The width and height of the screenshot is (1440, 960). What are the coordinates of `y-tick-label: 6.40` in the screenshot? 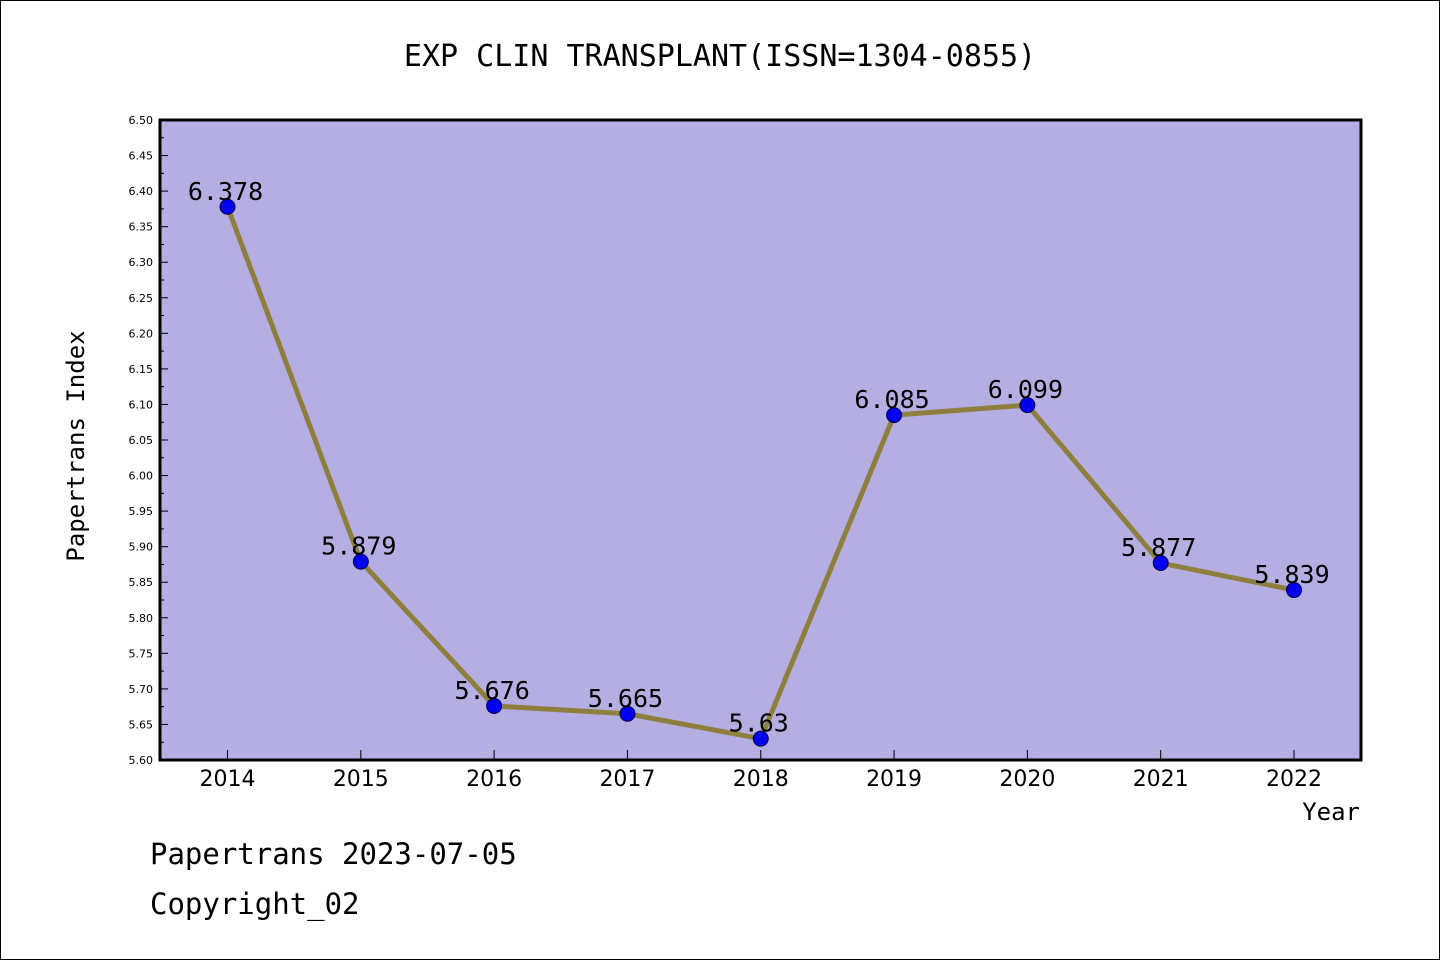 It's located at (141, 191).